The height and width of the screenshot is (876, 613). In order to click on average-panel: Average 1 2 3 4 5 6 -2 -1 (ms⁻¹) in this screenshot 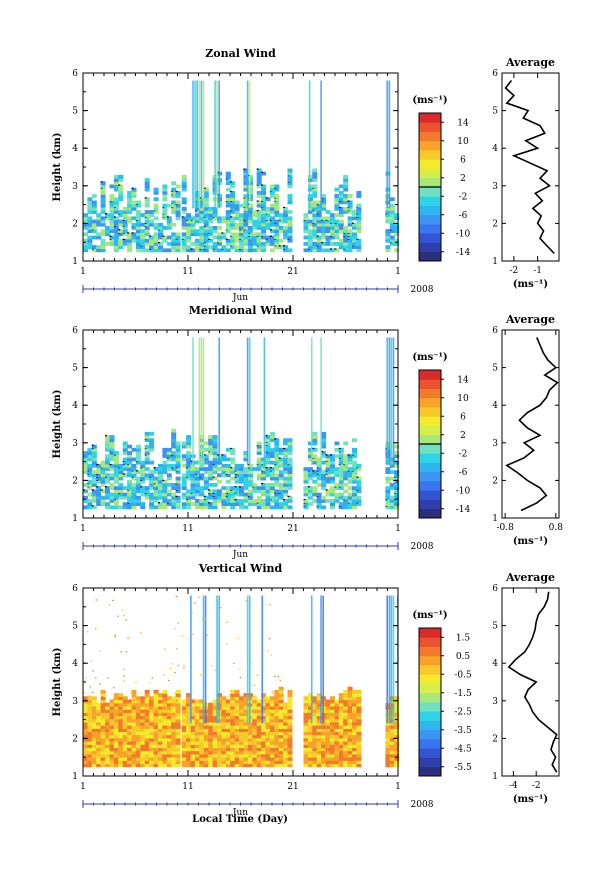, I will do `click(526, 173)`.